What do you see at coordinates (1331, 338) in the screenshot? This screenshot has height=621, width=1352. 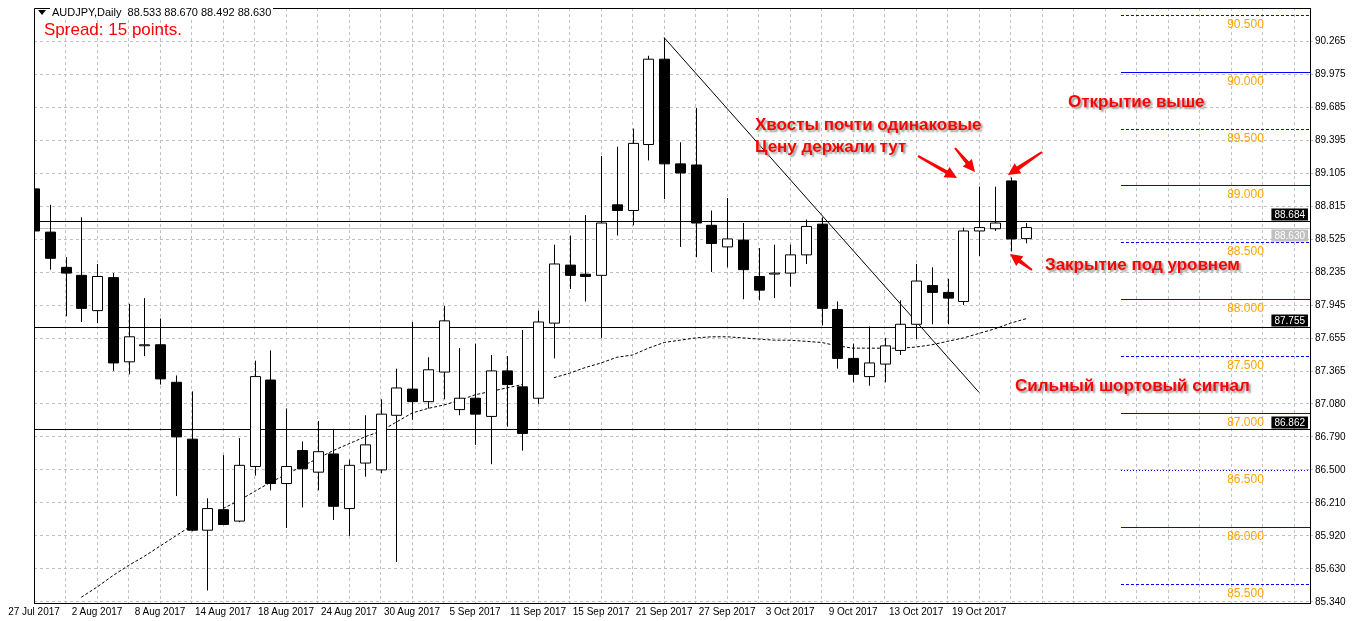 I see `y-tick-label: 87.655` at bounding box center [1331, 338].